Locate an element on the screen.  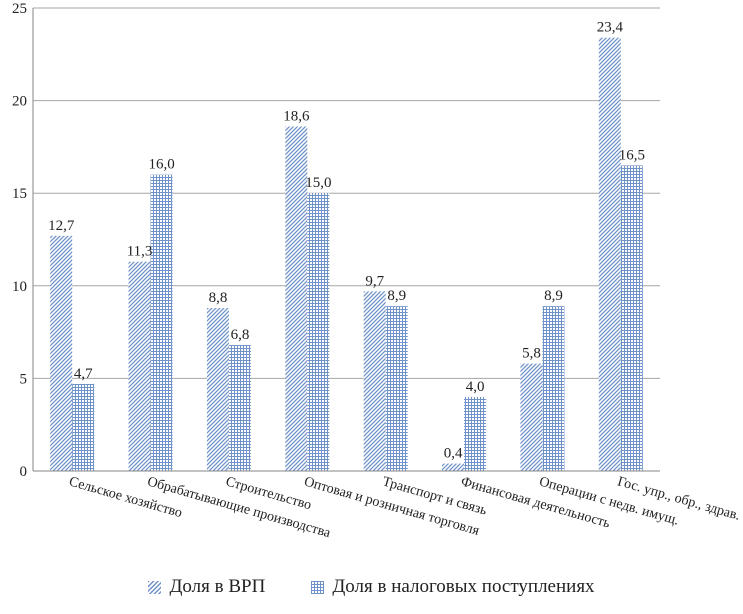
y-tick-label: 0 is located at coordinates (24, 472).